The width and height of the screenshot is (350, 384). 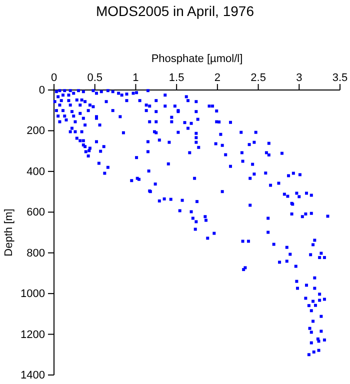 I want to click on y-tick-label: 1400, so click(x=32, y=376).